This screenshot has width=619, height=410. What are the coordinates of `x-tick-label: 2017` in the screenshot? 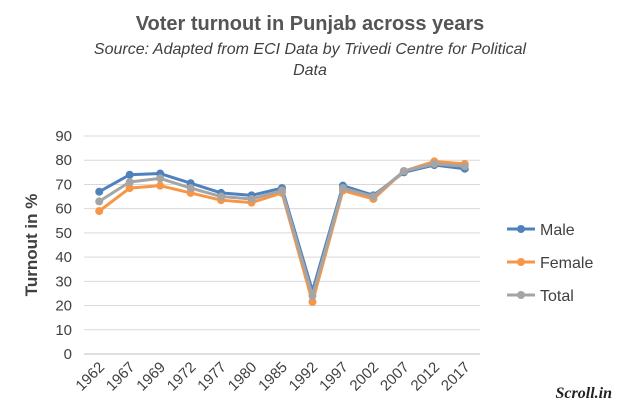 It's located at (456, 377).